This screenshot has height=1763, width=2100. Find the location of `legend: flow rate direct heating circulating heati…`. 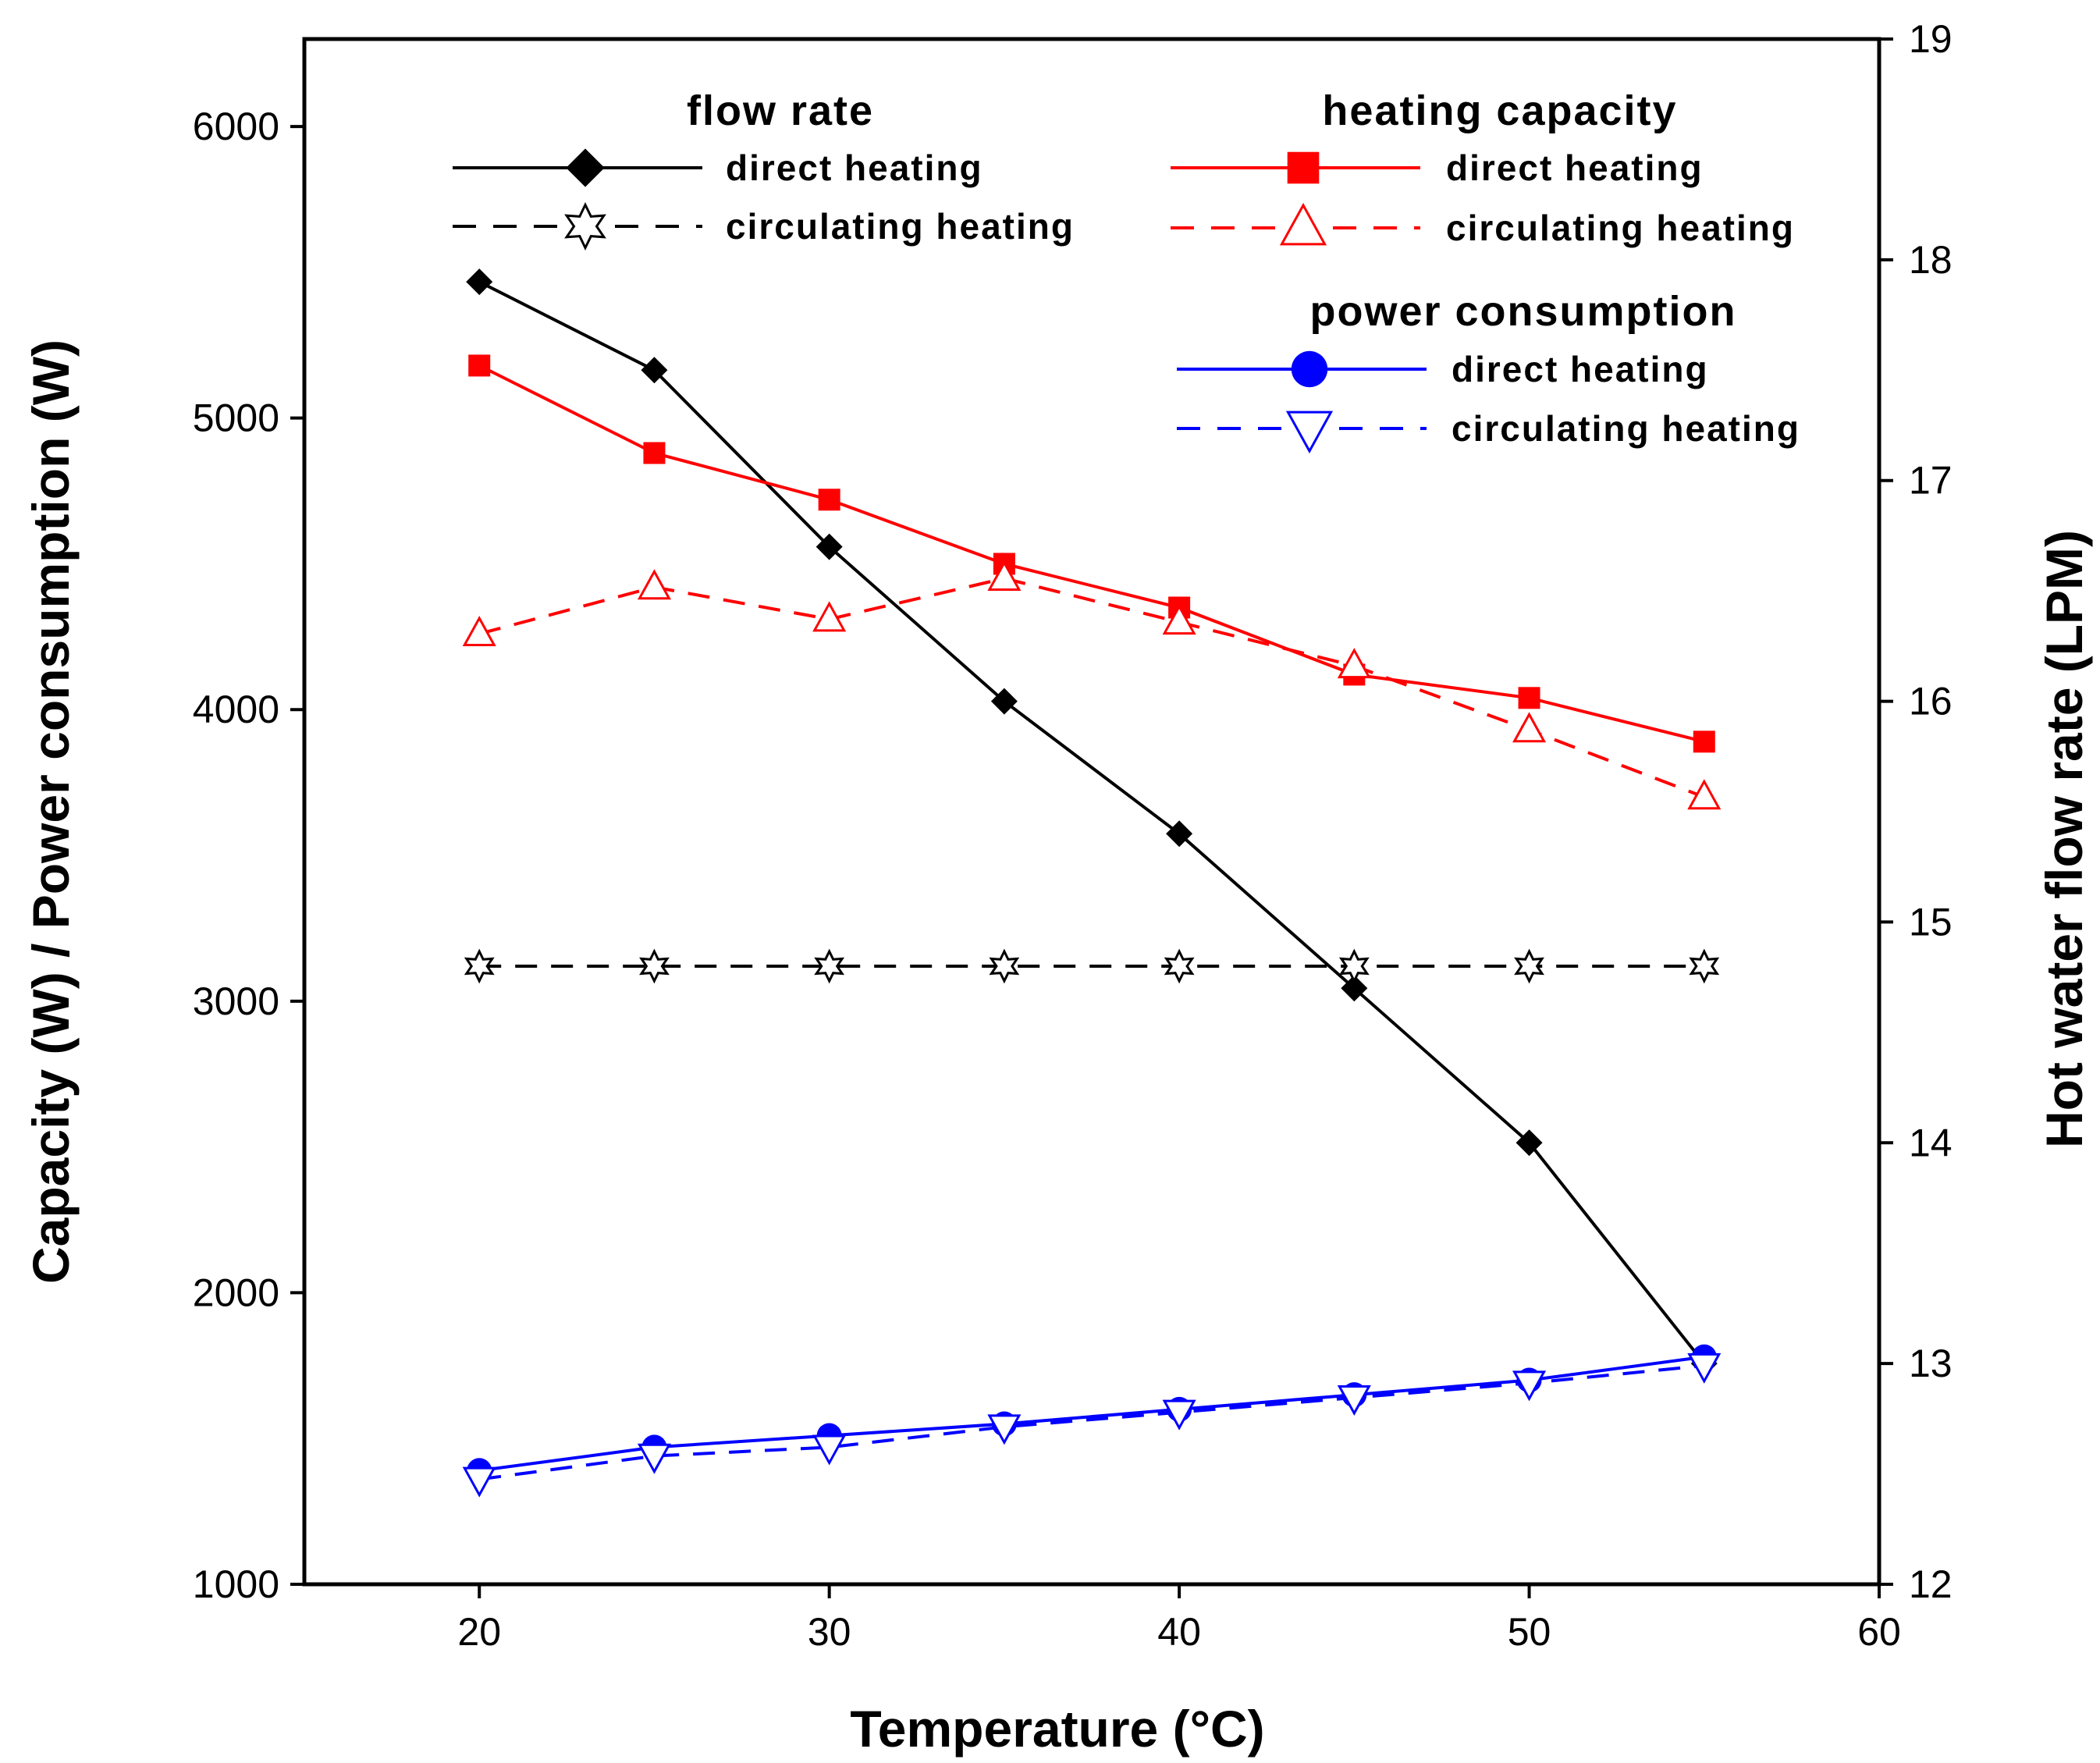

legend: flow rate direct heating circulating heati… is located at coordinates (1126, 270).